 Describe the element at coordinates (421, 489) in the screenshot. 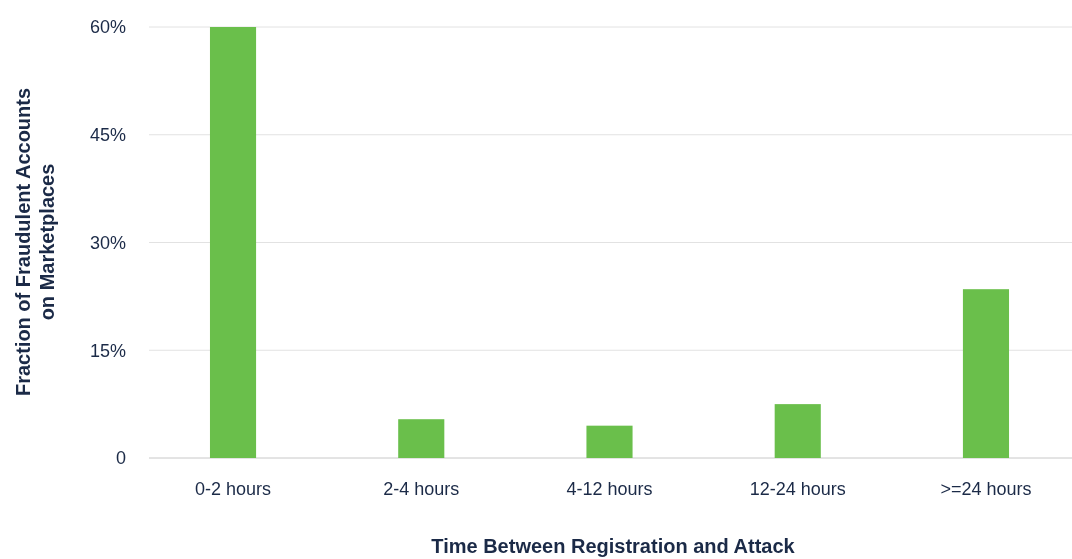

I see `x-tick-label: 2-4 hours` at that location.